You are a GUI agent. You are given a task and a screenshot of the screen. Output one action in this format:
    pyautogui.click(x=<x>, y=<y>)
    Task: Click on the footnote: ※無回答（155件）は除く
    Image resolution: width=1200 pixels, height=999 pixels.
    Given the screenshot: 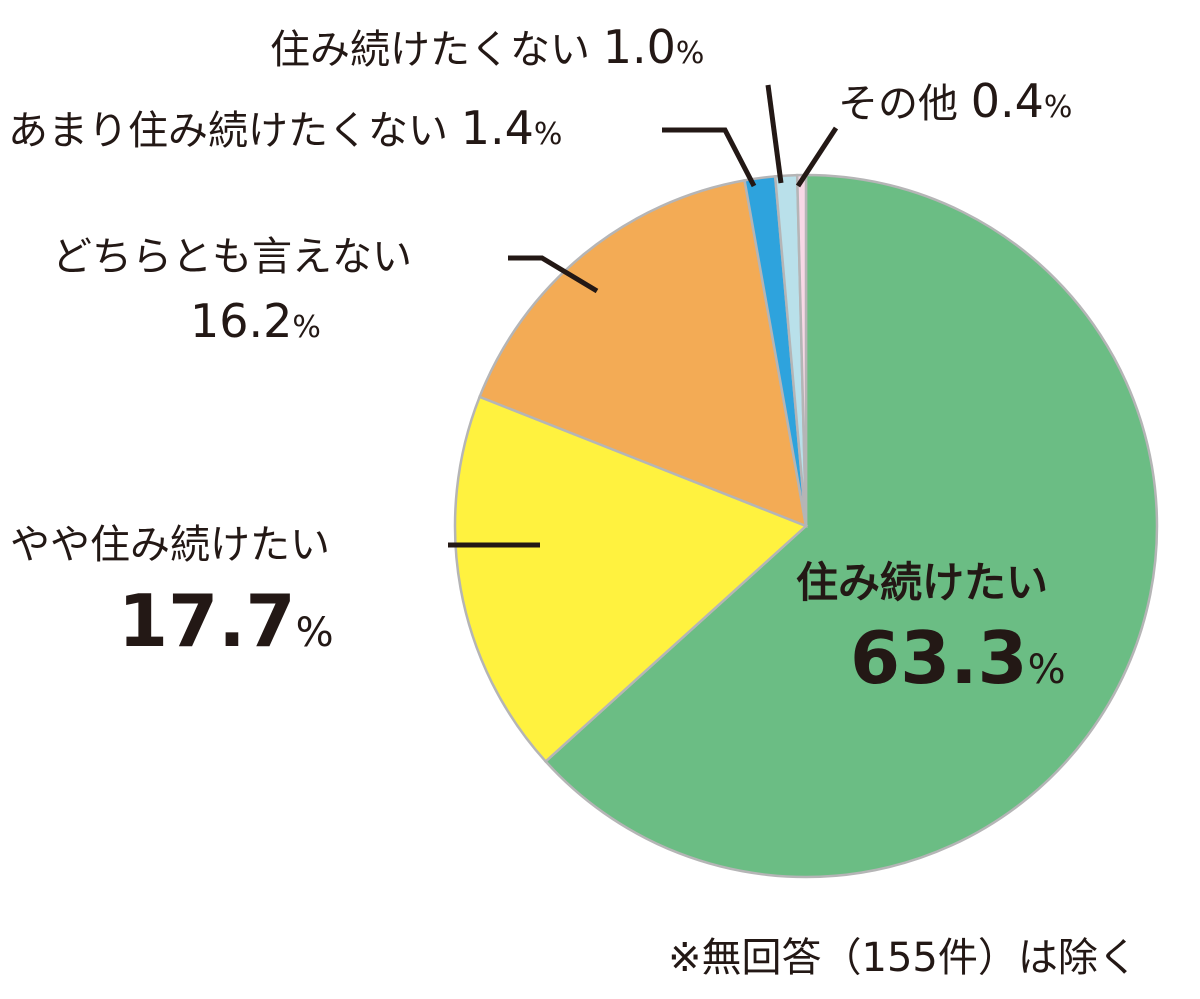 What is the action you would take?
    pyautogui.click(x=903, y=958)
    